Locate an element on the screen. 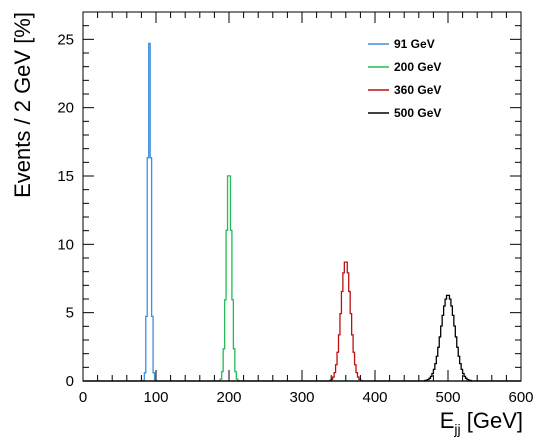 The height and width of the screenshot is (444, 543). x-tick-label: 600 is located at coordinates (520, 397).